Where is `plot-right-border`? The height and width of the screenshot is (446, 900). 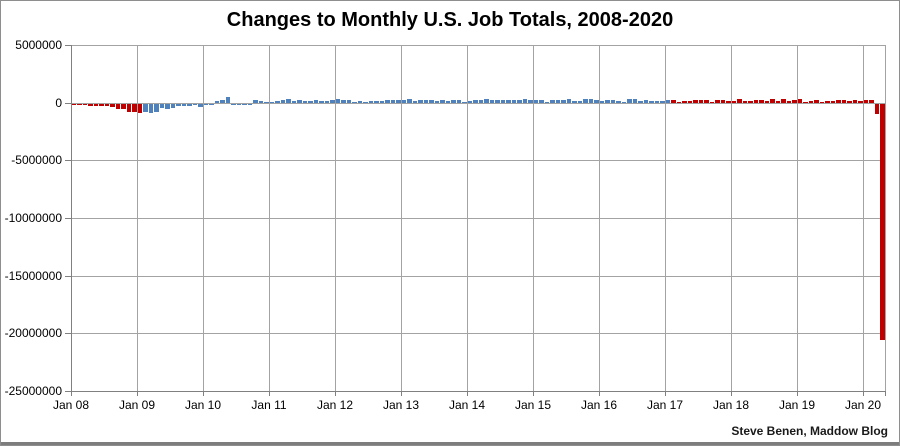
plot-right-border is located at coordinates (885, 218).